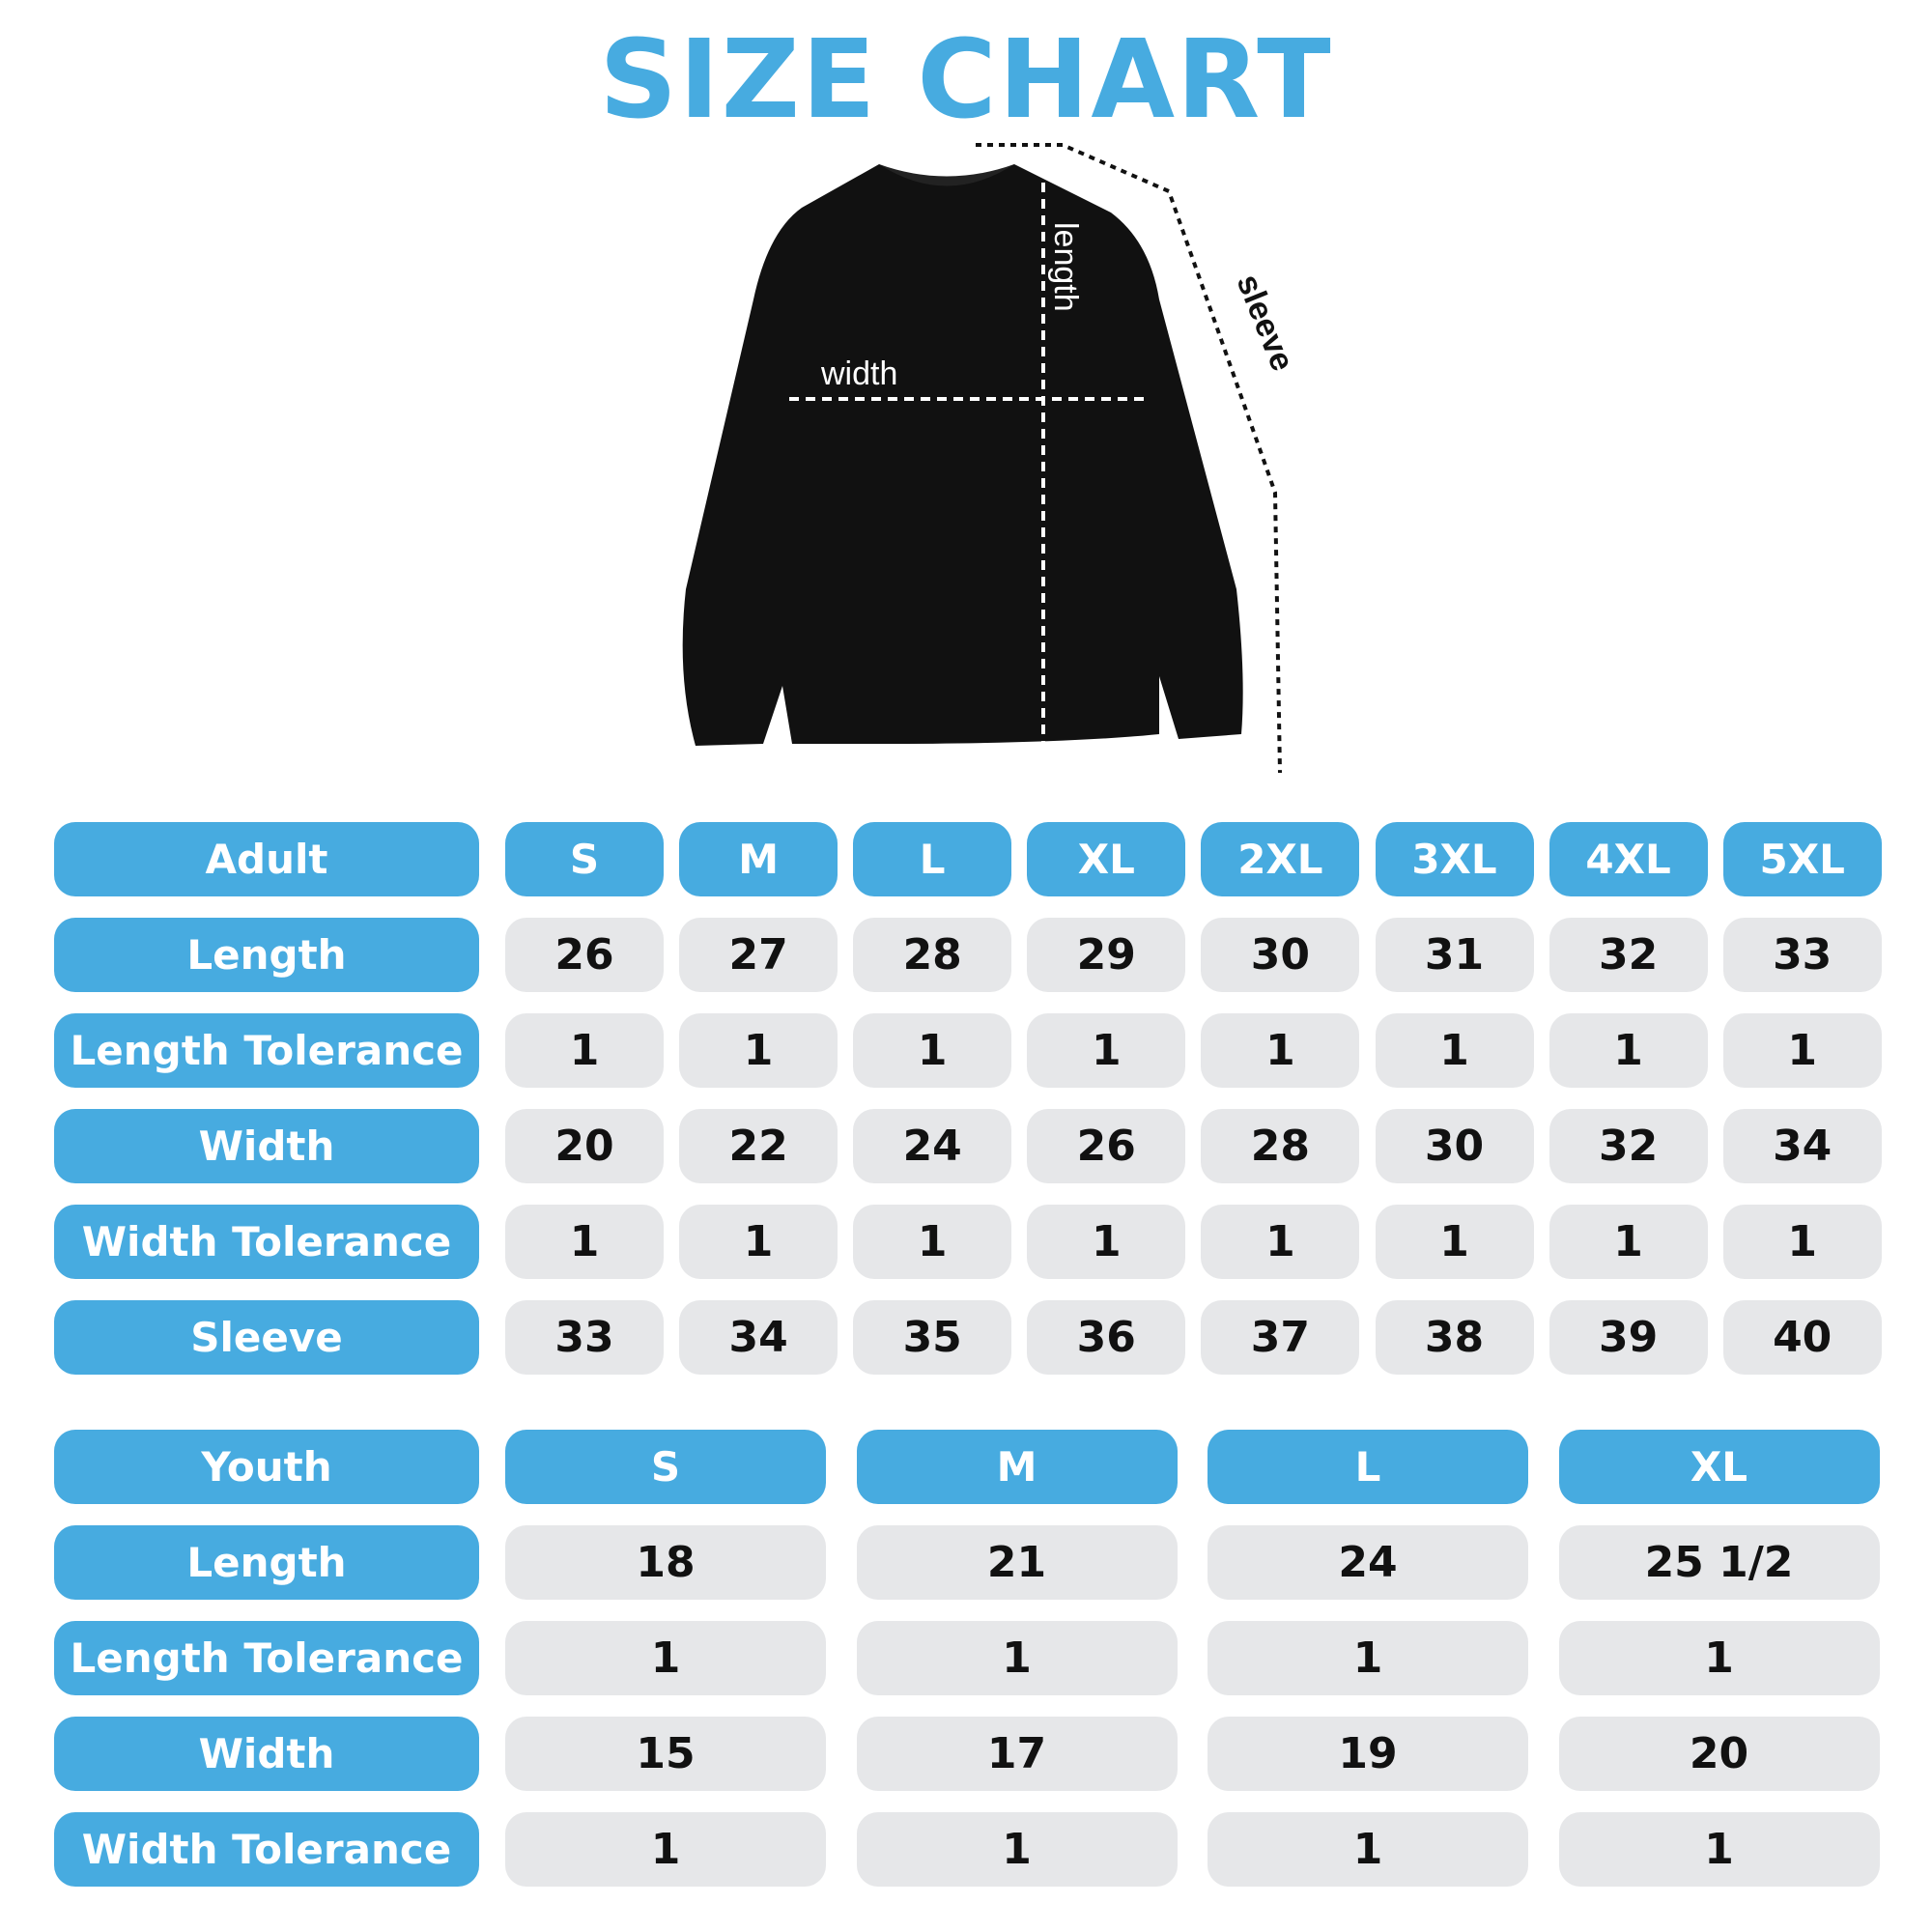 The width and height of the screenshot is (1932, 1932). What do you see at coordinates (1265, 323) in the screenshot?
I see `sleeve-label: sleeve` at bounding box center [1265, 323].